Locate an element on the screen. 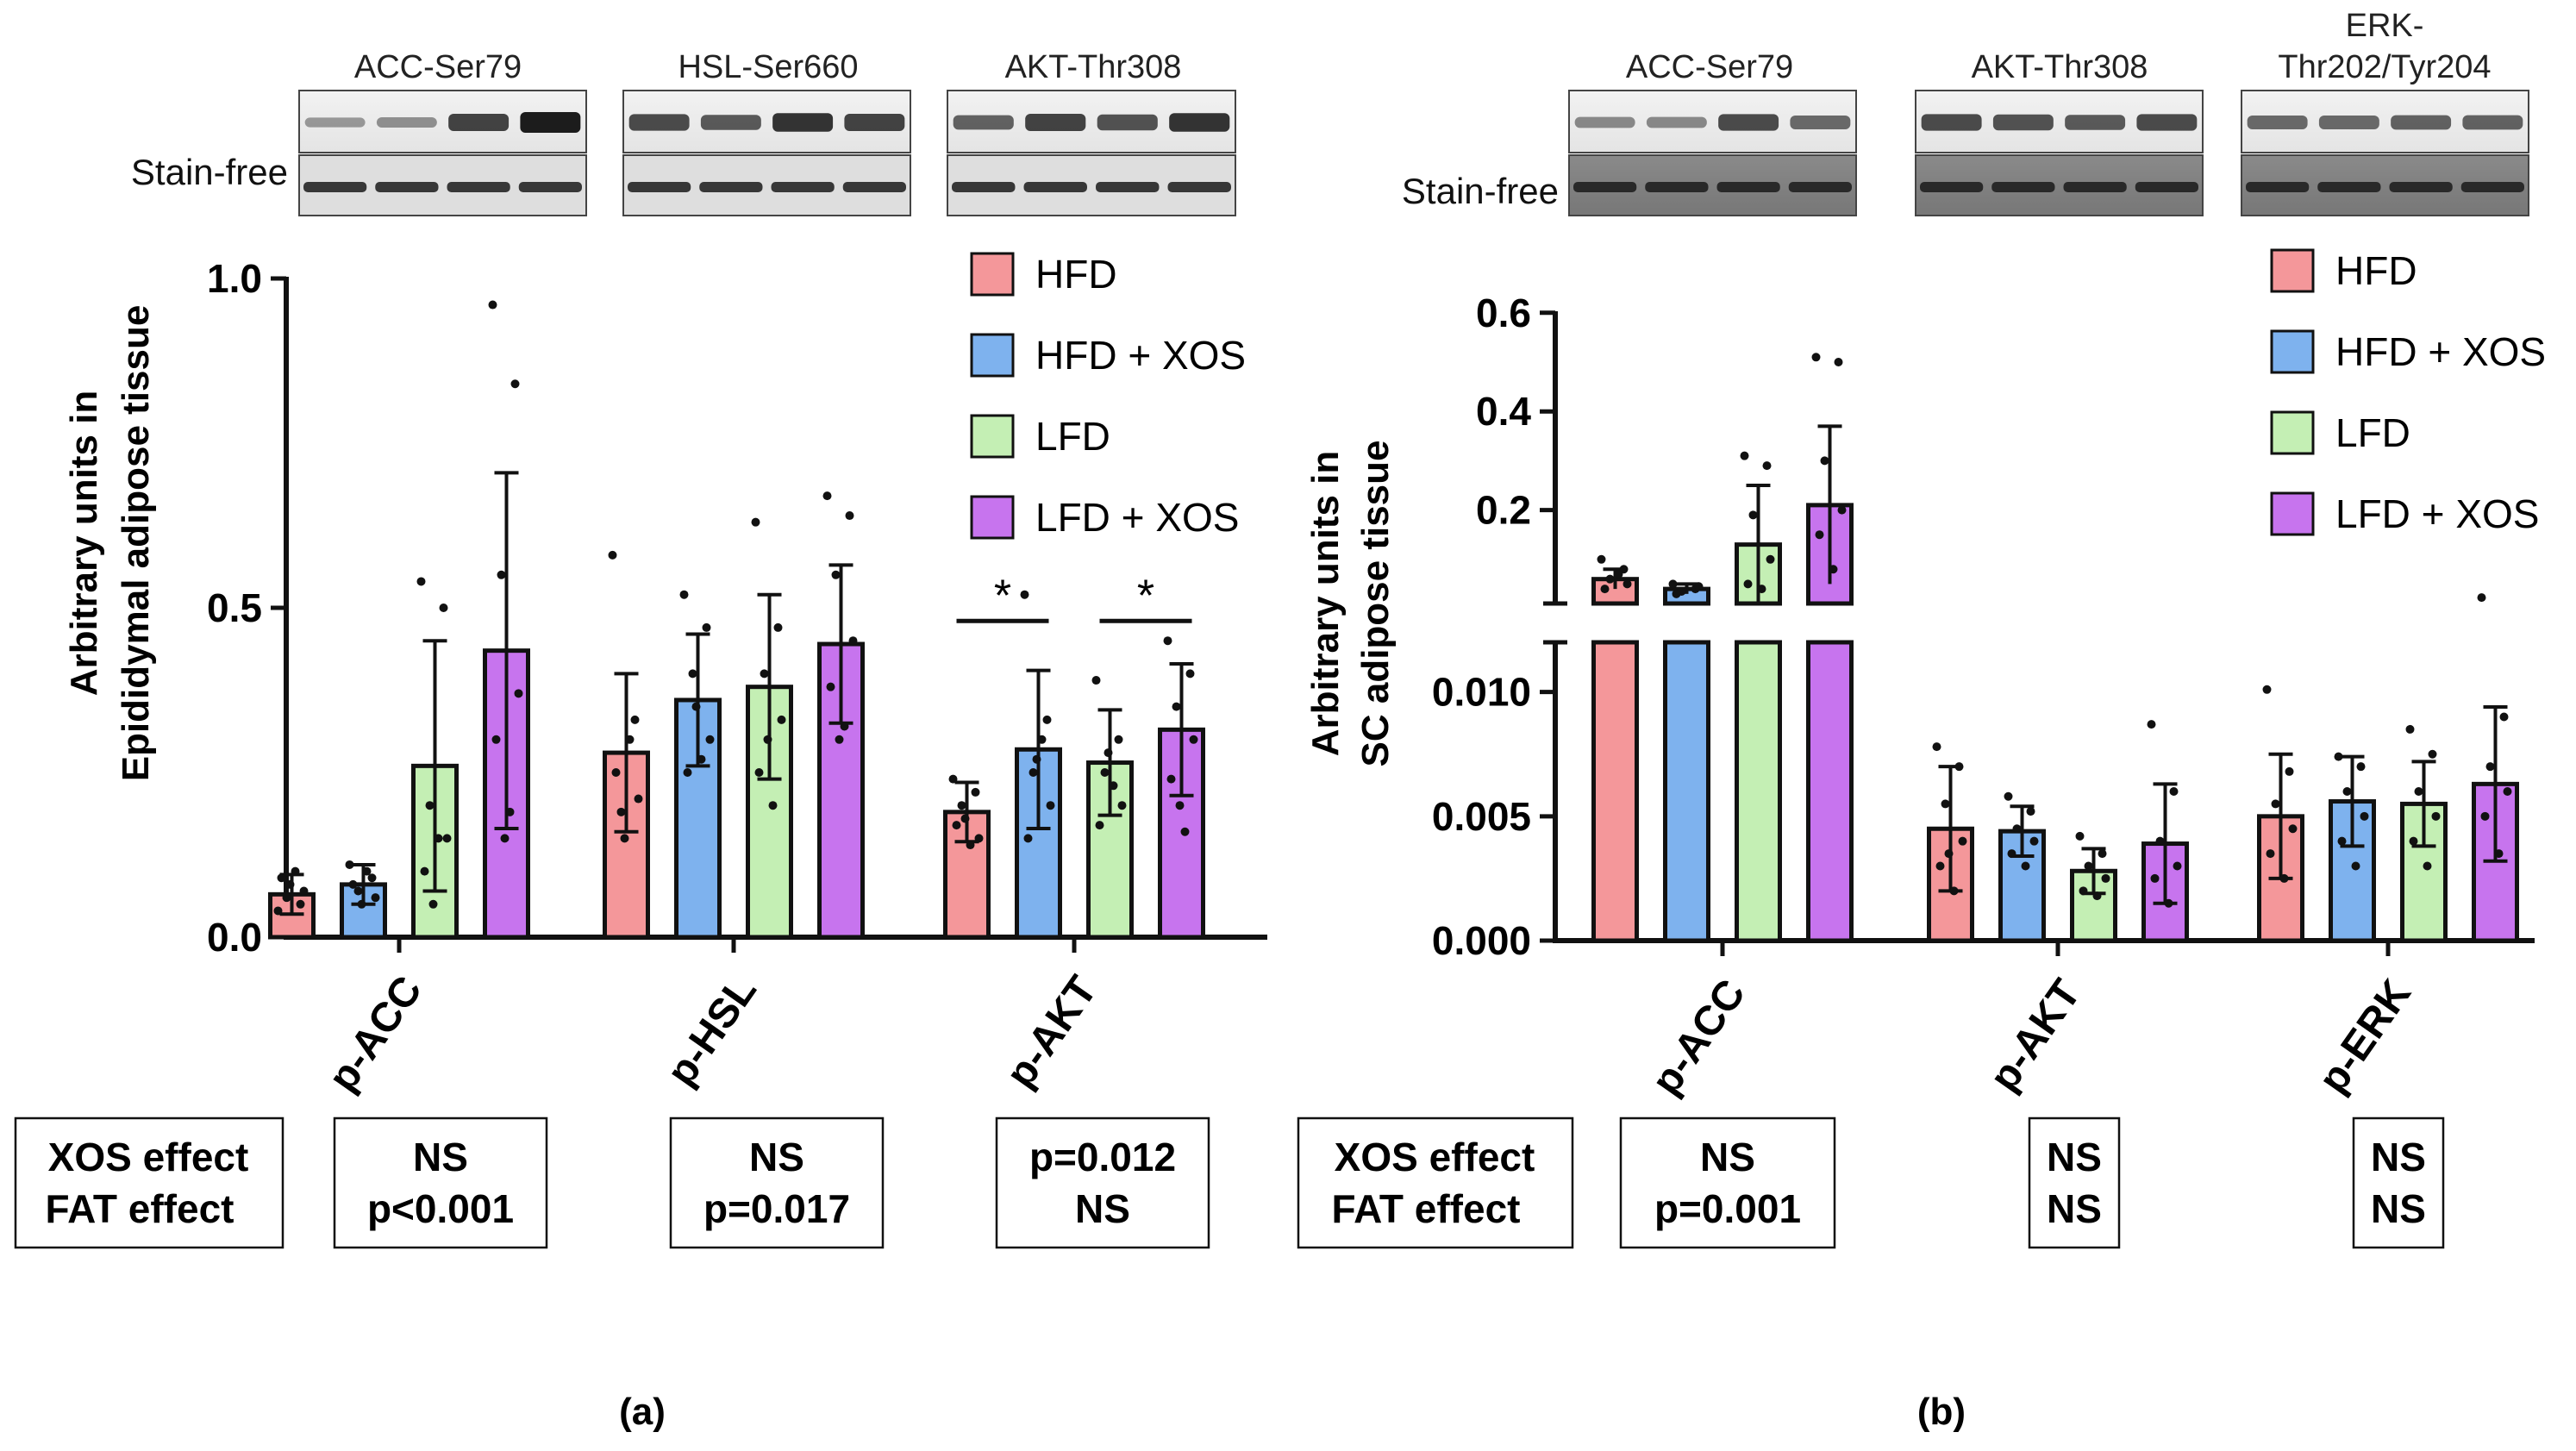 The width and height of the screenshot is (2576, 1451). effects-box-a-2: p=0.012 NS is located at coordinates (1102, 1182).